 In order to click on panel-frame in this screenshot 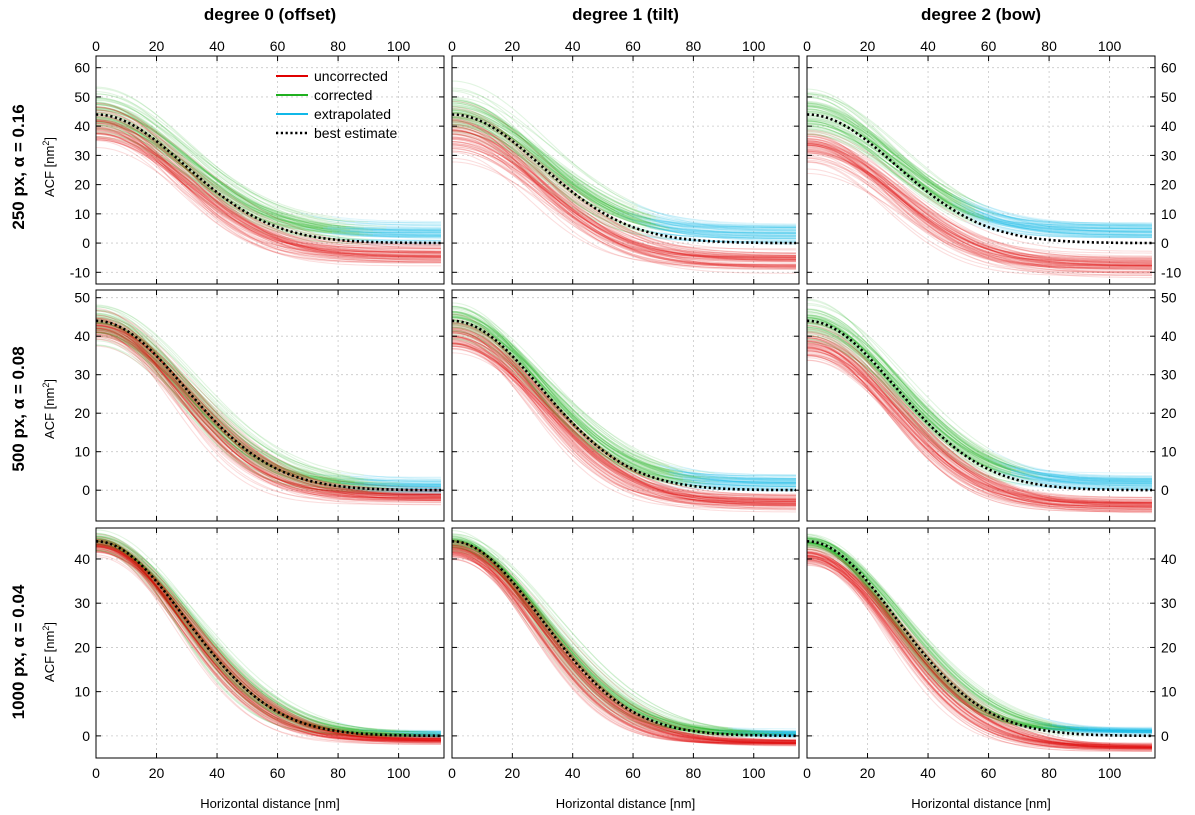, I will do `click(981, 170)`.